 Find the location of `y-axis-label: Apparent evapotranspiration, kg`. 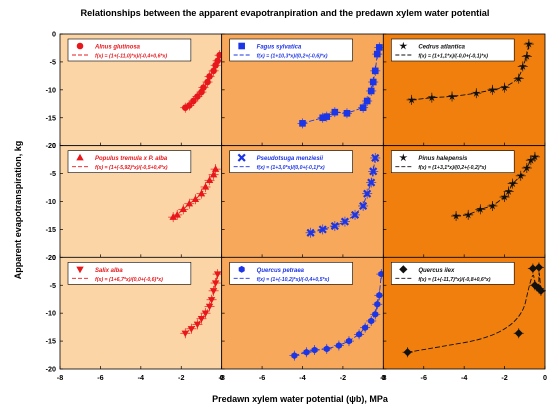

y-axis-label: Apparent evapotranspiration, kg is located at coordinates (18, 210).